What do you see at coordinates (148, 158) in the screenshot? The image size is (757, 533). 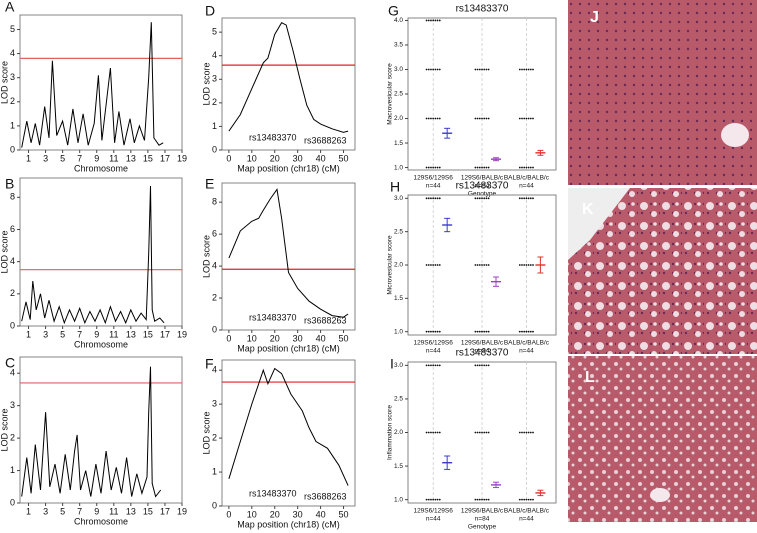 I see `x-tick-label: 15` at bounding box center [148, 158].